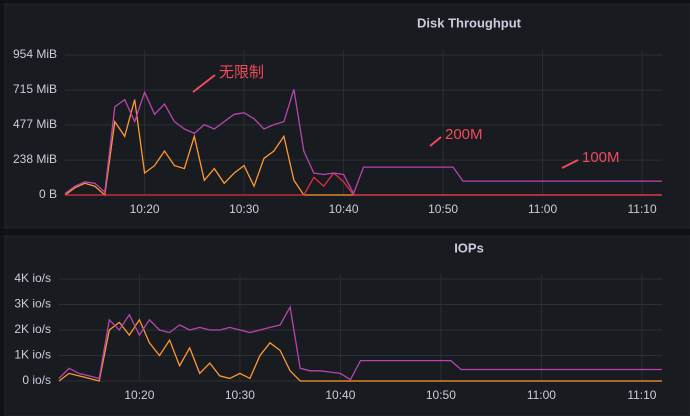 Image resolution: width=690 pixels, height=416 pixels. What do you see at coordinates (48, 194) in the screenshot?
I see `y-tick-label: 0 B` at bounding box center [48, 194].